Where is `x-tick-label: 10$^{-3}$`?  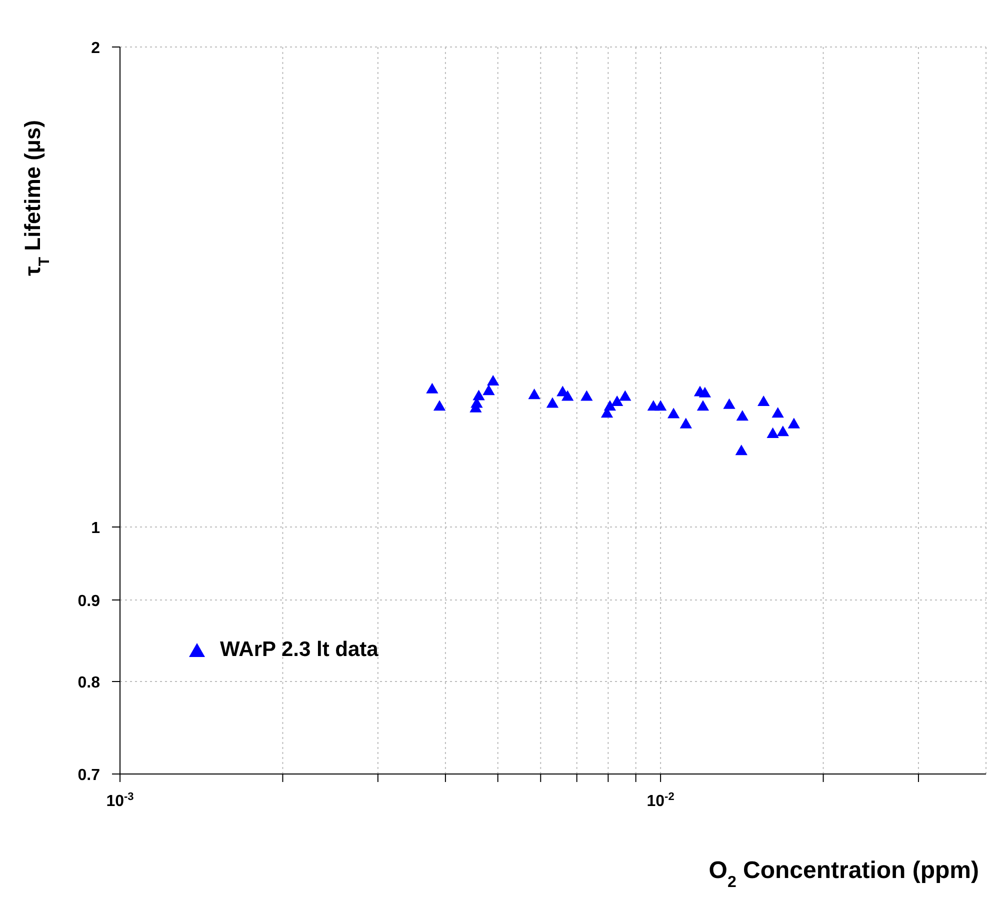
x-tick-label: 10$^{-3}$ is located at coordinates (120, 800).